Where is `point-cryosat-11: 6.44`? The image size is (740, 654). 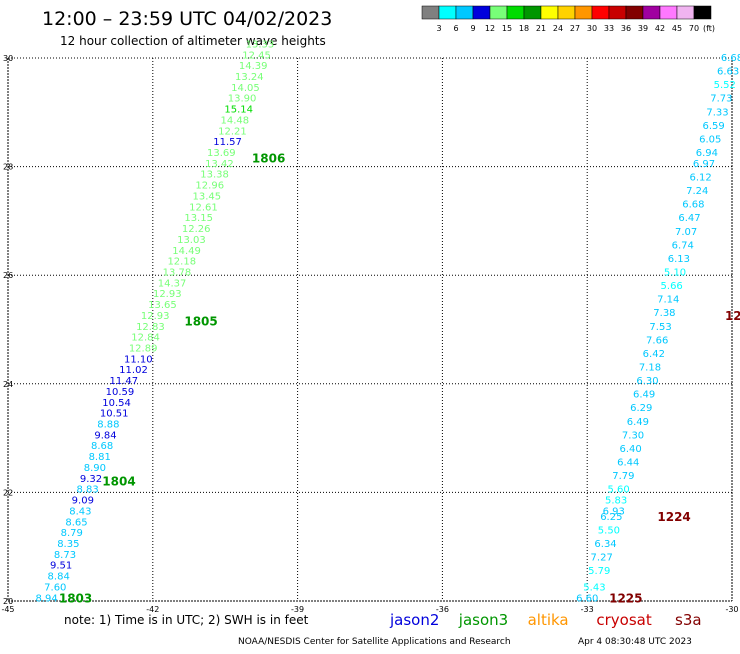
point-cryosat-11: 6.44 is located at coordinates (628, 463).